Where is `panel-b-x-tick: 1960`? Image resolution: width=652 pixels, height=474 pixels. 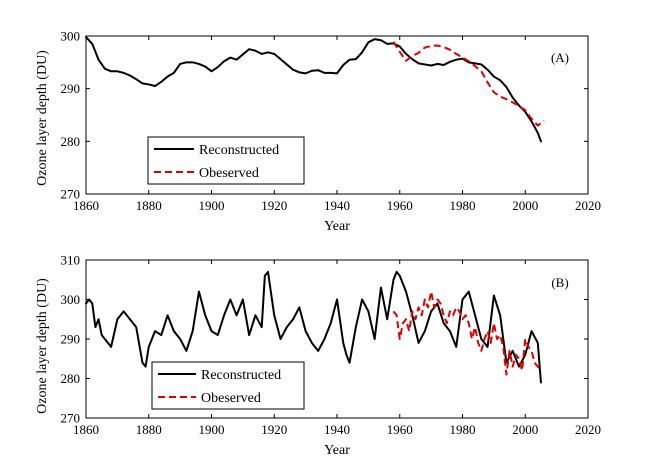 panel-b-x-tick: 1960 is located at coordinates (400, 429).